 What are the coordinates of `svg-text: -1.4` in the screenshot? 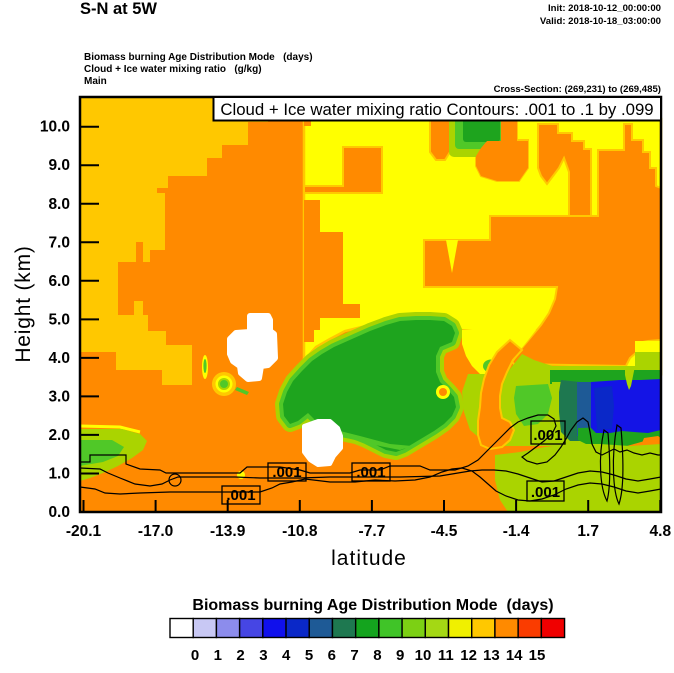 It's located at (516, 531).